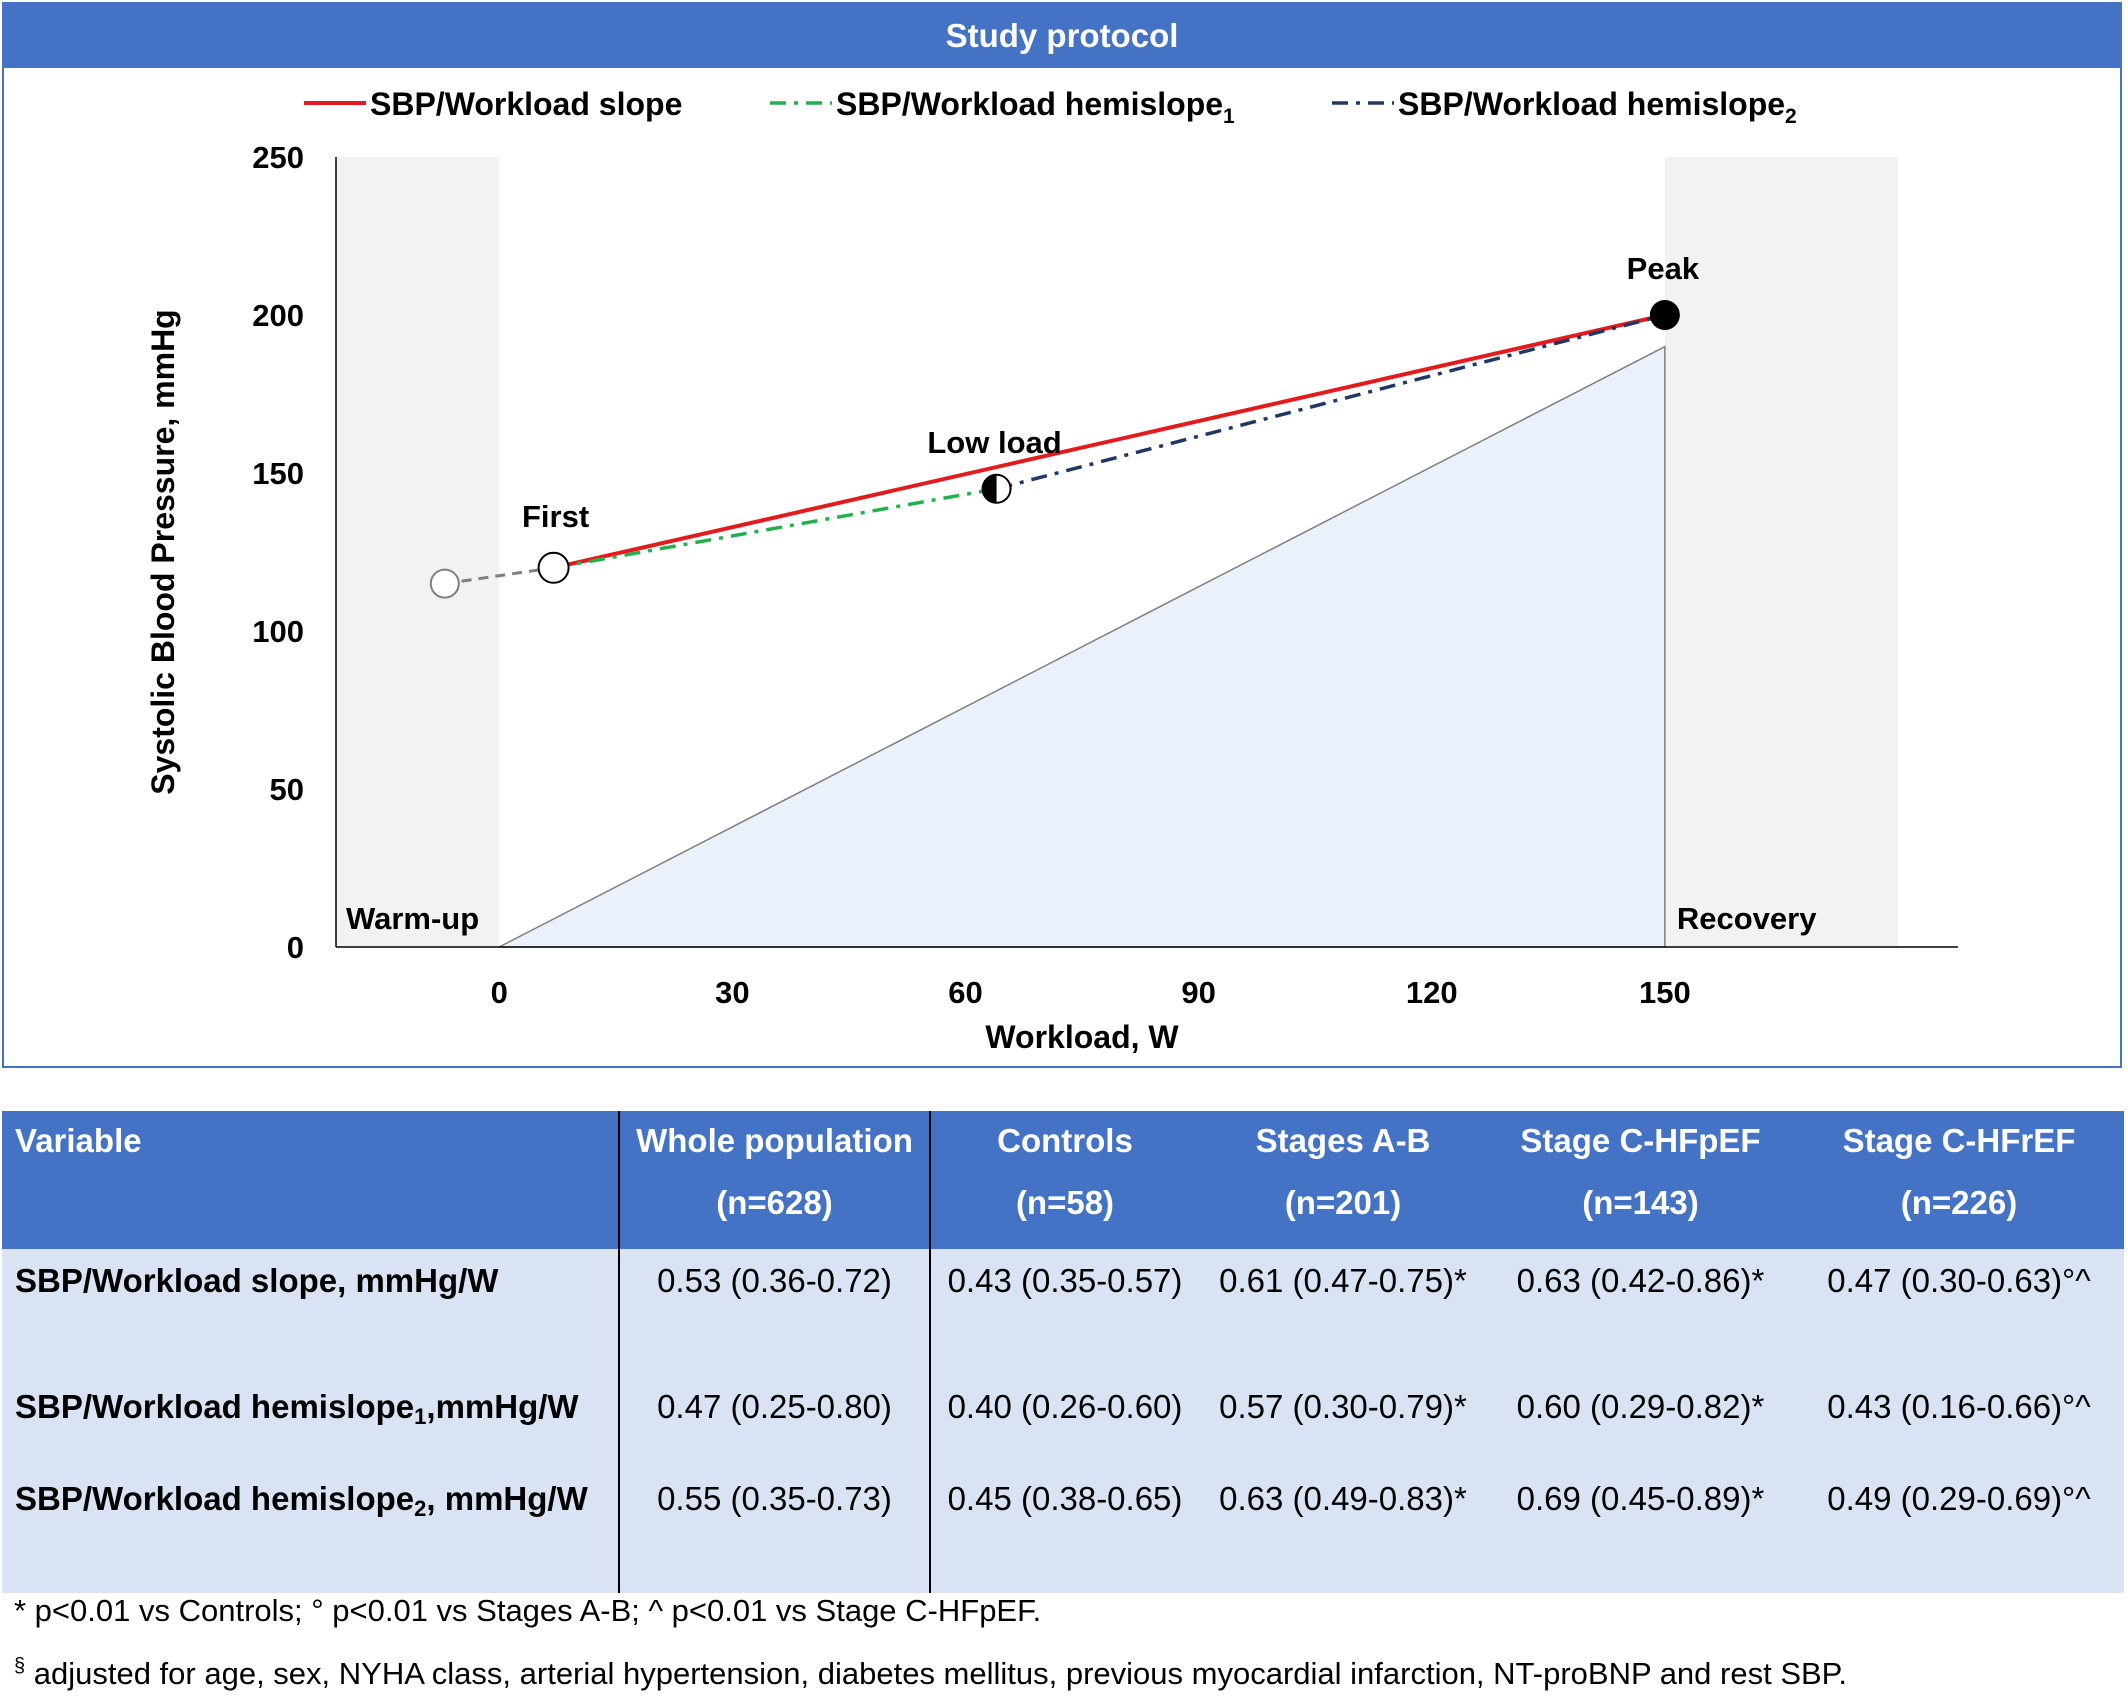 This screenshot has width=2128, height=1698. I want to click on header-variable: Variable, so click(310, 1180).